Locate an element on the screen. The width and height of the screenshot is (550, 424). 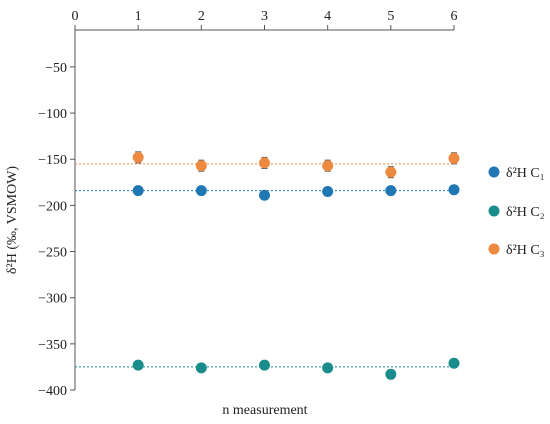
y-tick-label: −200 is located at coordinates (52, 206).